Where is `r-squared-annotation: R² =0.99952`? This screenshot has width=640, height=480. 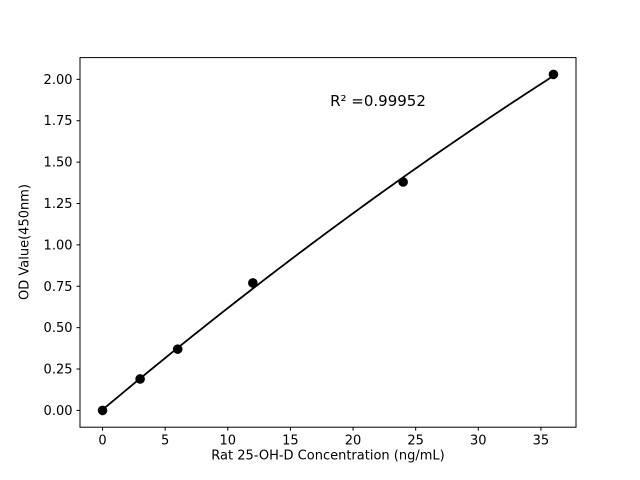 r-squared-annotation: R² =0.99952 is located at coordinates (378, 101).